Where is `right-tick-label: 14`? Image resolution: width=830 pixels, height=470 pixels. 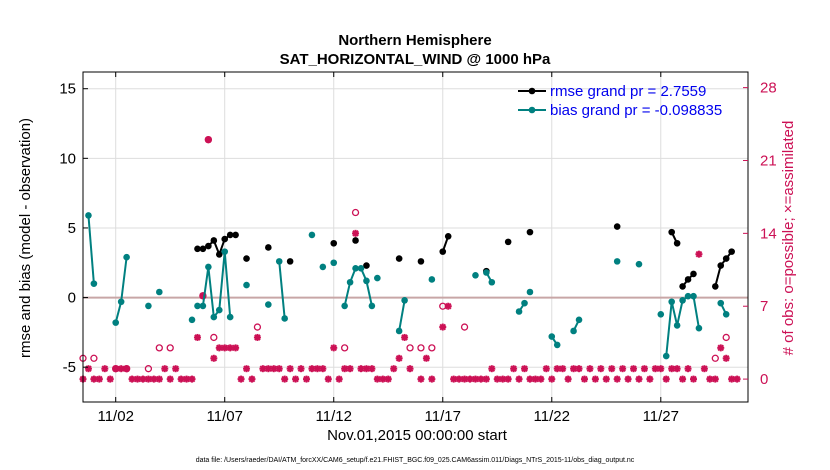
right-tick-label: 14 is located at coordinates (768, 233).